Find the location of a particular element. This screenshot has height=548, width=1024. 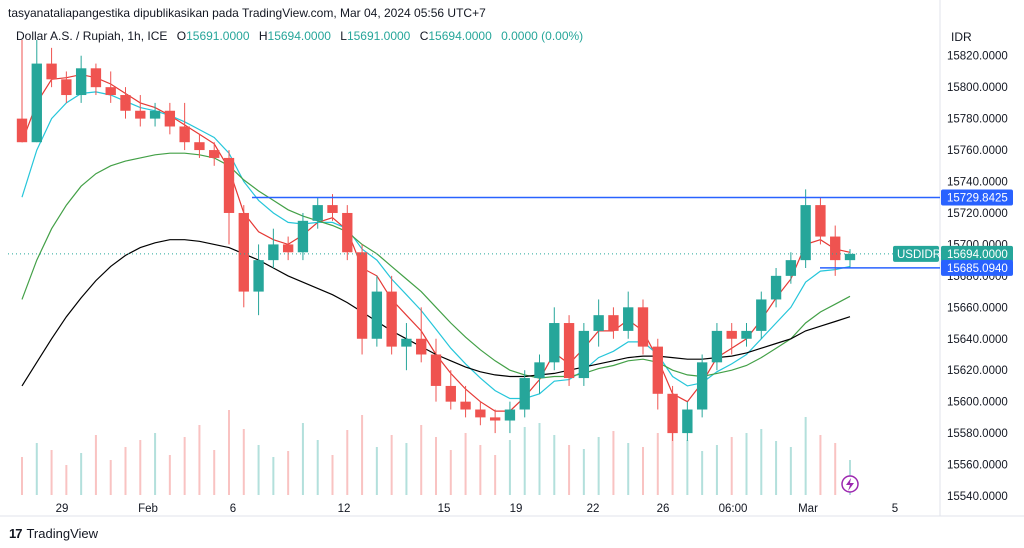

footer: 17 TradingView is located at coordinates (53, 533).